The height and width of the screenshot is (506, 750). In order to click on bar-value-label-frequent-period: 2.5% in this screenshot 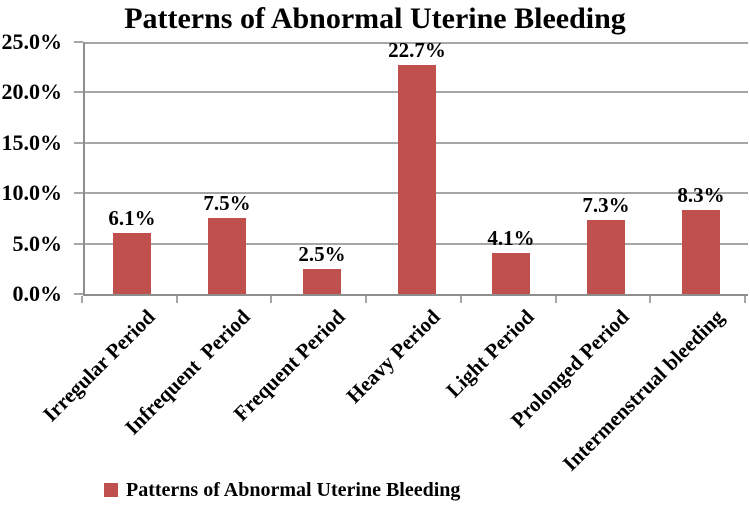, I will do `click(322, 254)`.